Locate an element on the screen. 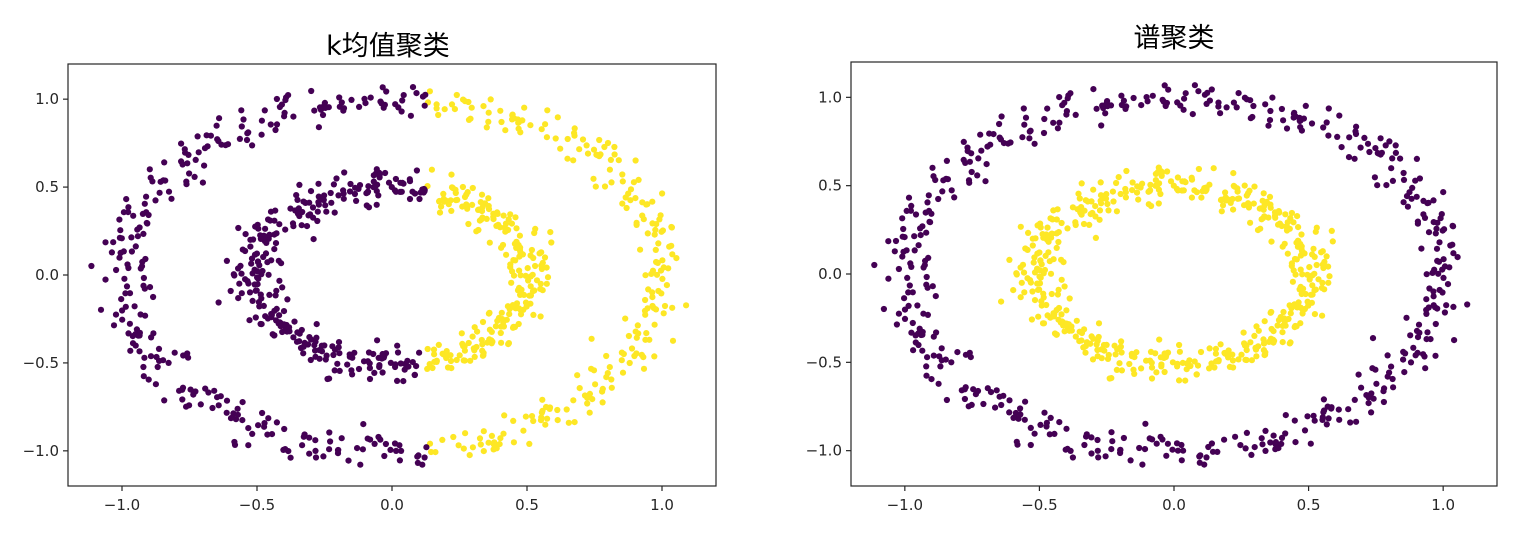 This screenshot has height=538, width=1522. spectral-title: 谱聚类 is located at coordinates (1174, 38).